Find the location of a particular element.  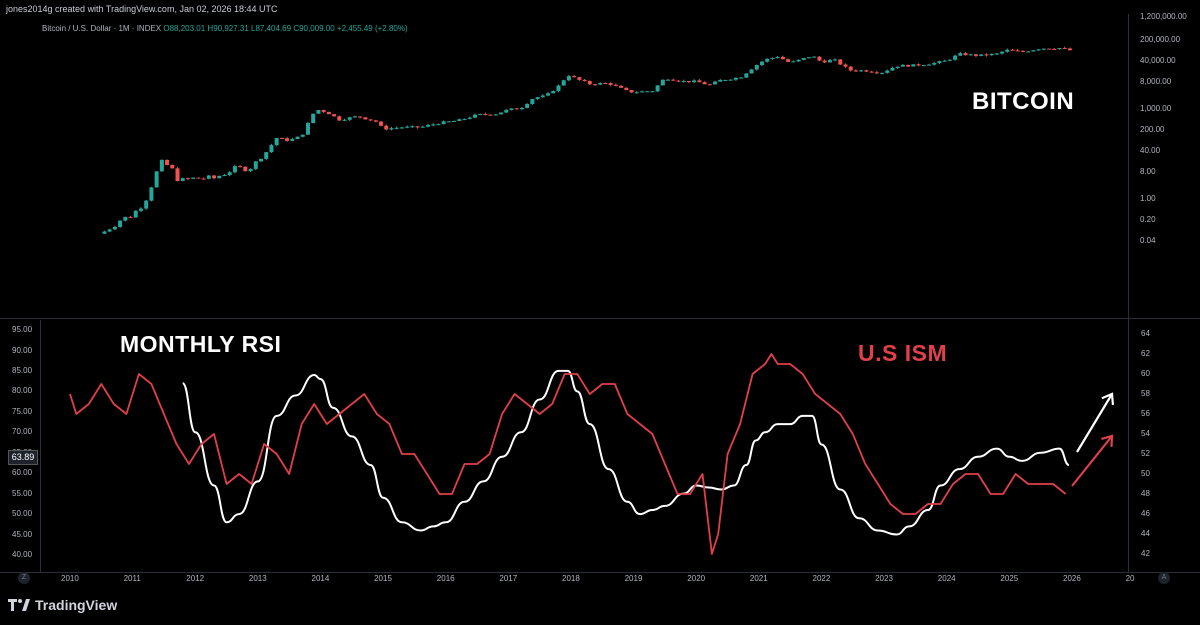

monthly-rsi-label: MONTHLY RSI is located at coordinates (201, 344).